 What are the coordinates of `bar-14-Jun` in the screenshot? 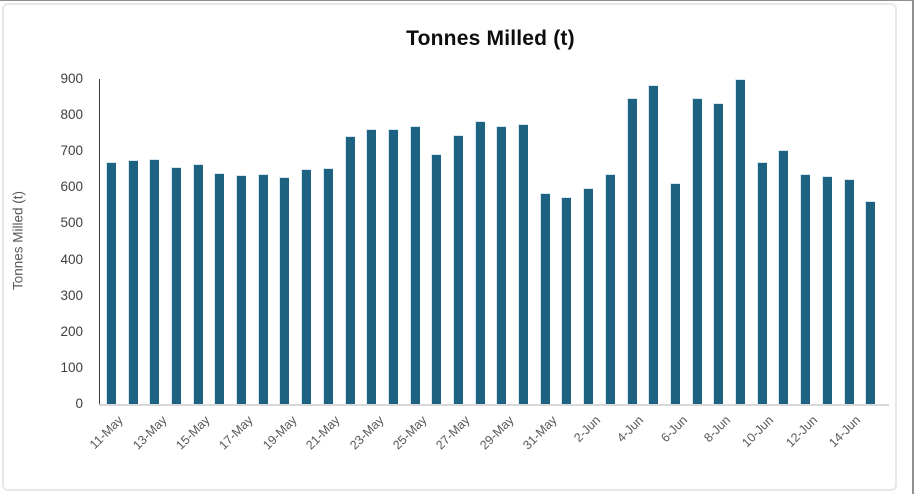 It's located at (848, 291).